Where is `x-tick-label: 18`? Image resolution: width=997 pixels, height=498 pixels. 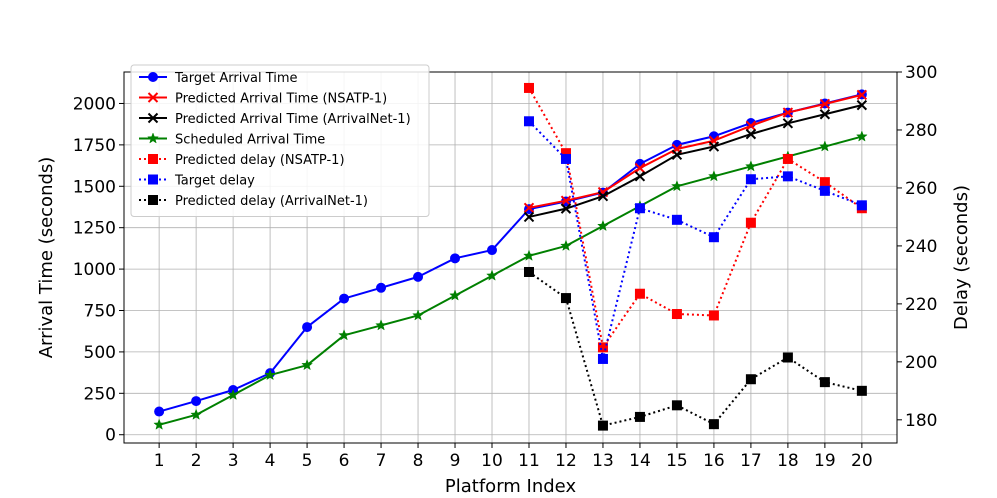
x-tick-label: 18 is located at coordinates (788, 461).